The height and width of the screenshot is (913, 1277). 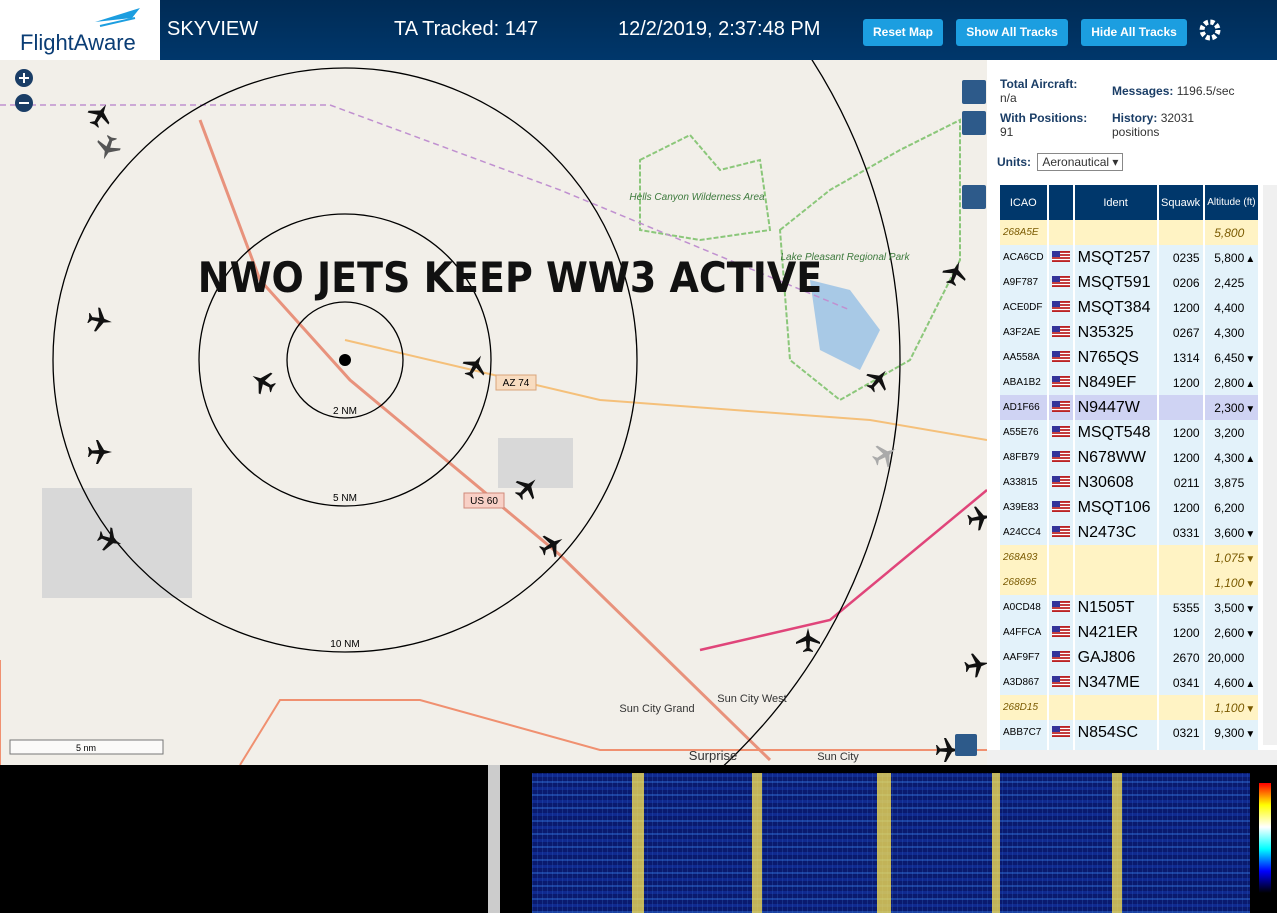 I want to click on altitude: 20,000, so click(x=1226, y=657).